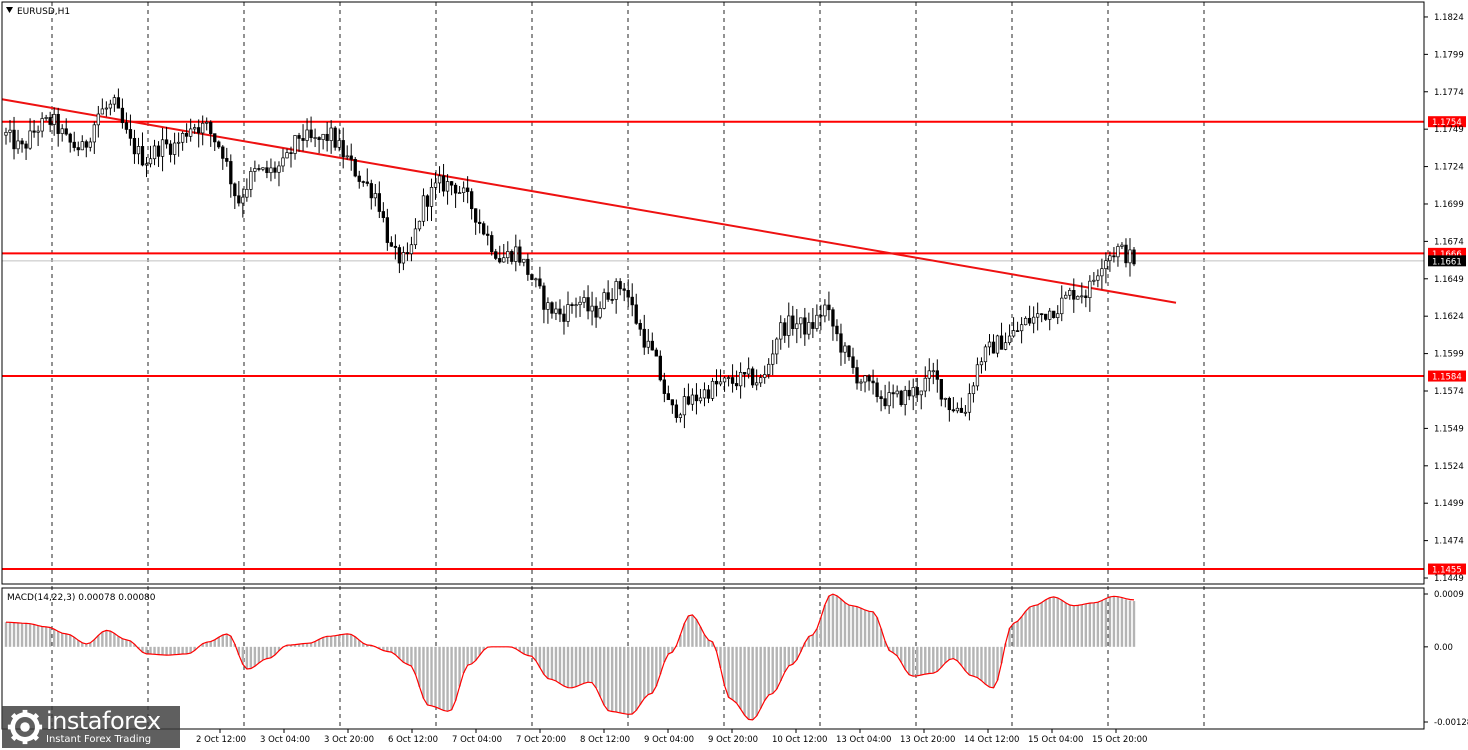 This screenshot has height=750, width=1468. What do you see at coordinates (1449, 205) in the screenshot?
I see `price-tick-label: 1.1699` at bounding box center [1449, 205].